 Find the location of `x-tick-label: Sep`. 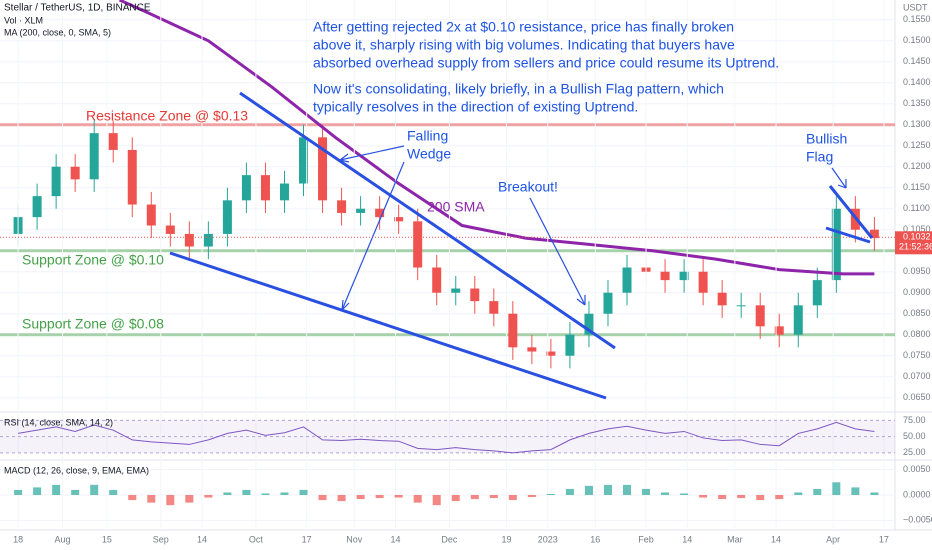

x-tick-label: Sep is located at coordinates (161, 539).